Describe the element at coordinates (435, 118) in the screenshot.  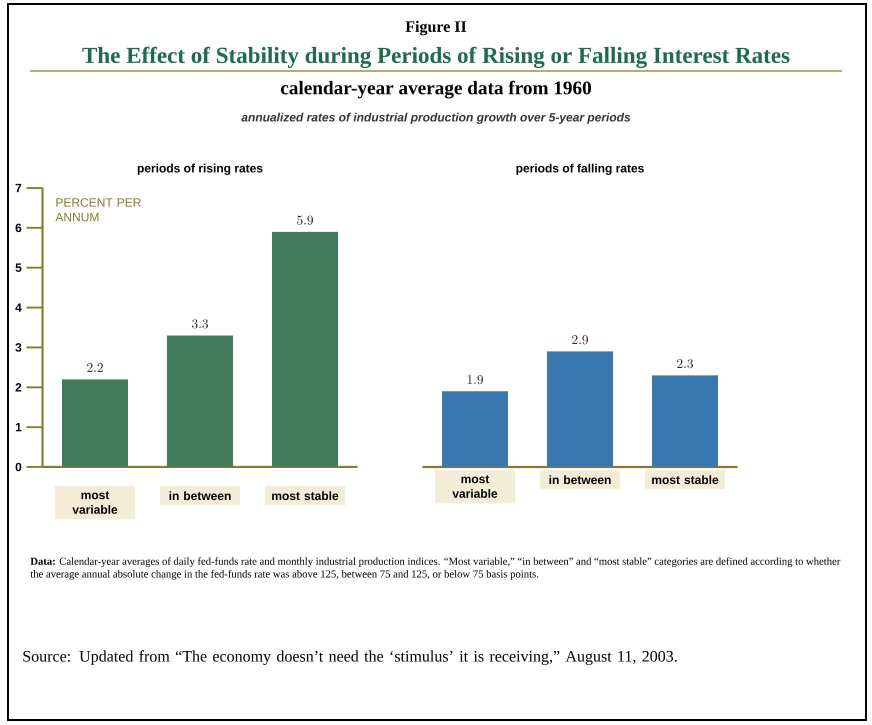
I see `text: annualized rates of industrial production growth over 5-year periods` at that location.